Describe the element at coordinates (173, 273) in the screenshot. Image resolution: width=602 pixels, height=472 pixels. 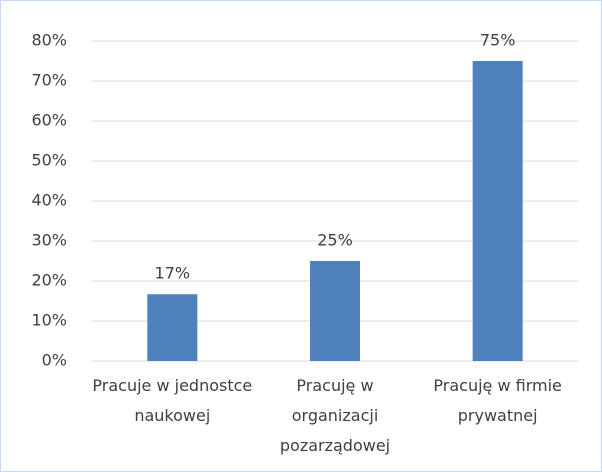
I see `data-label: 17%` at that location.